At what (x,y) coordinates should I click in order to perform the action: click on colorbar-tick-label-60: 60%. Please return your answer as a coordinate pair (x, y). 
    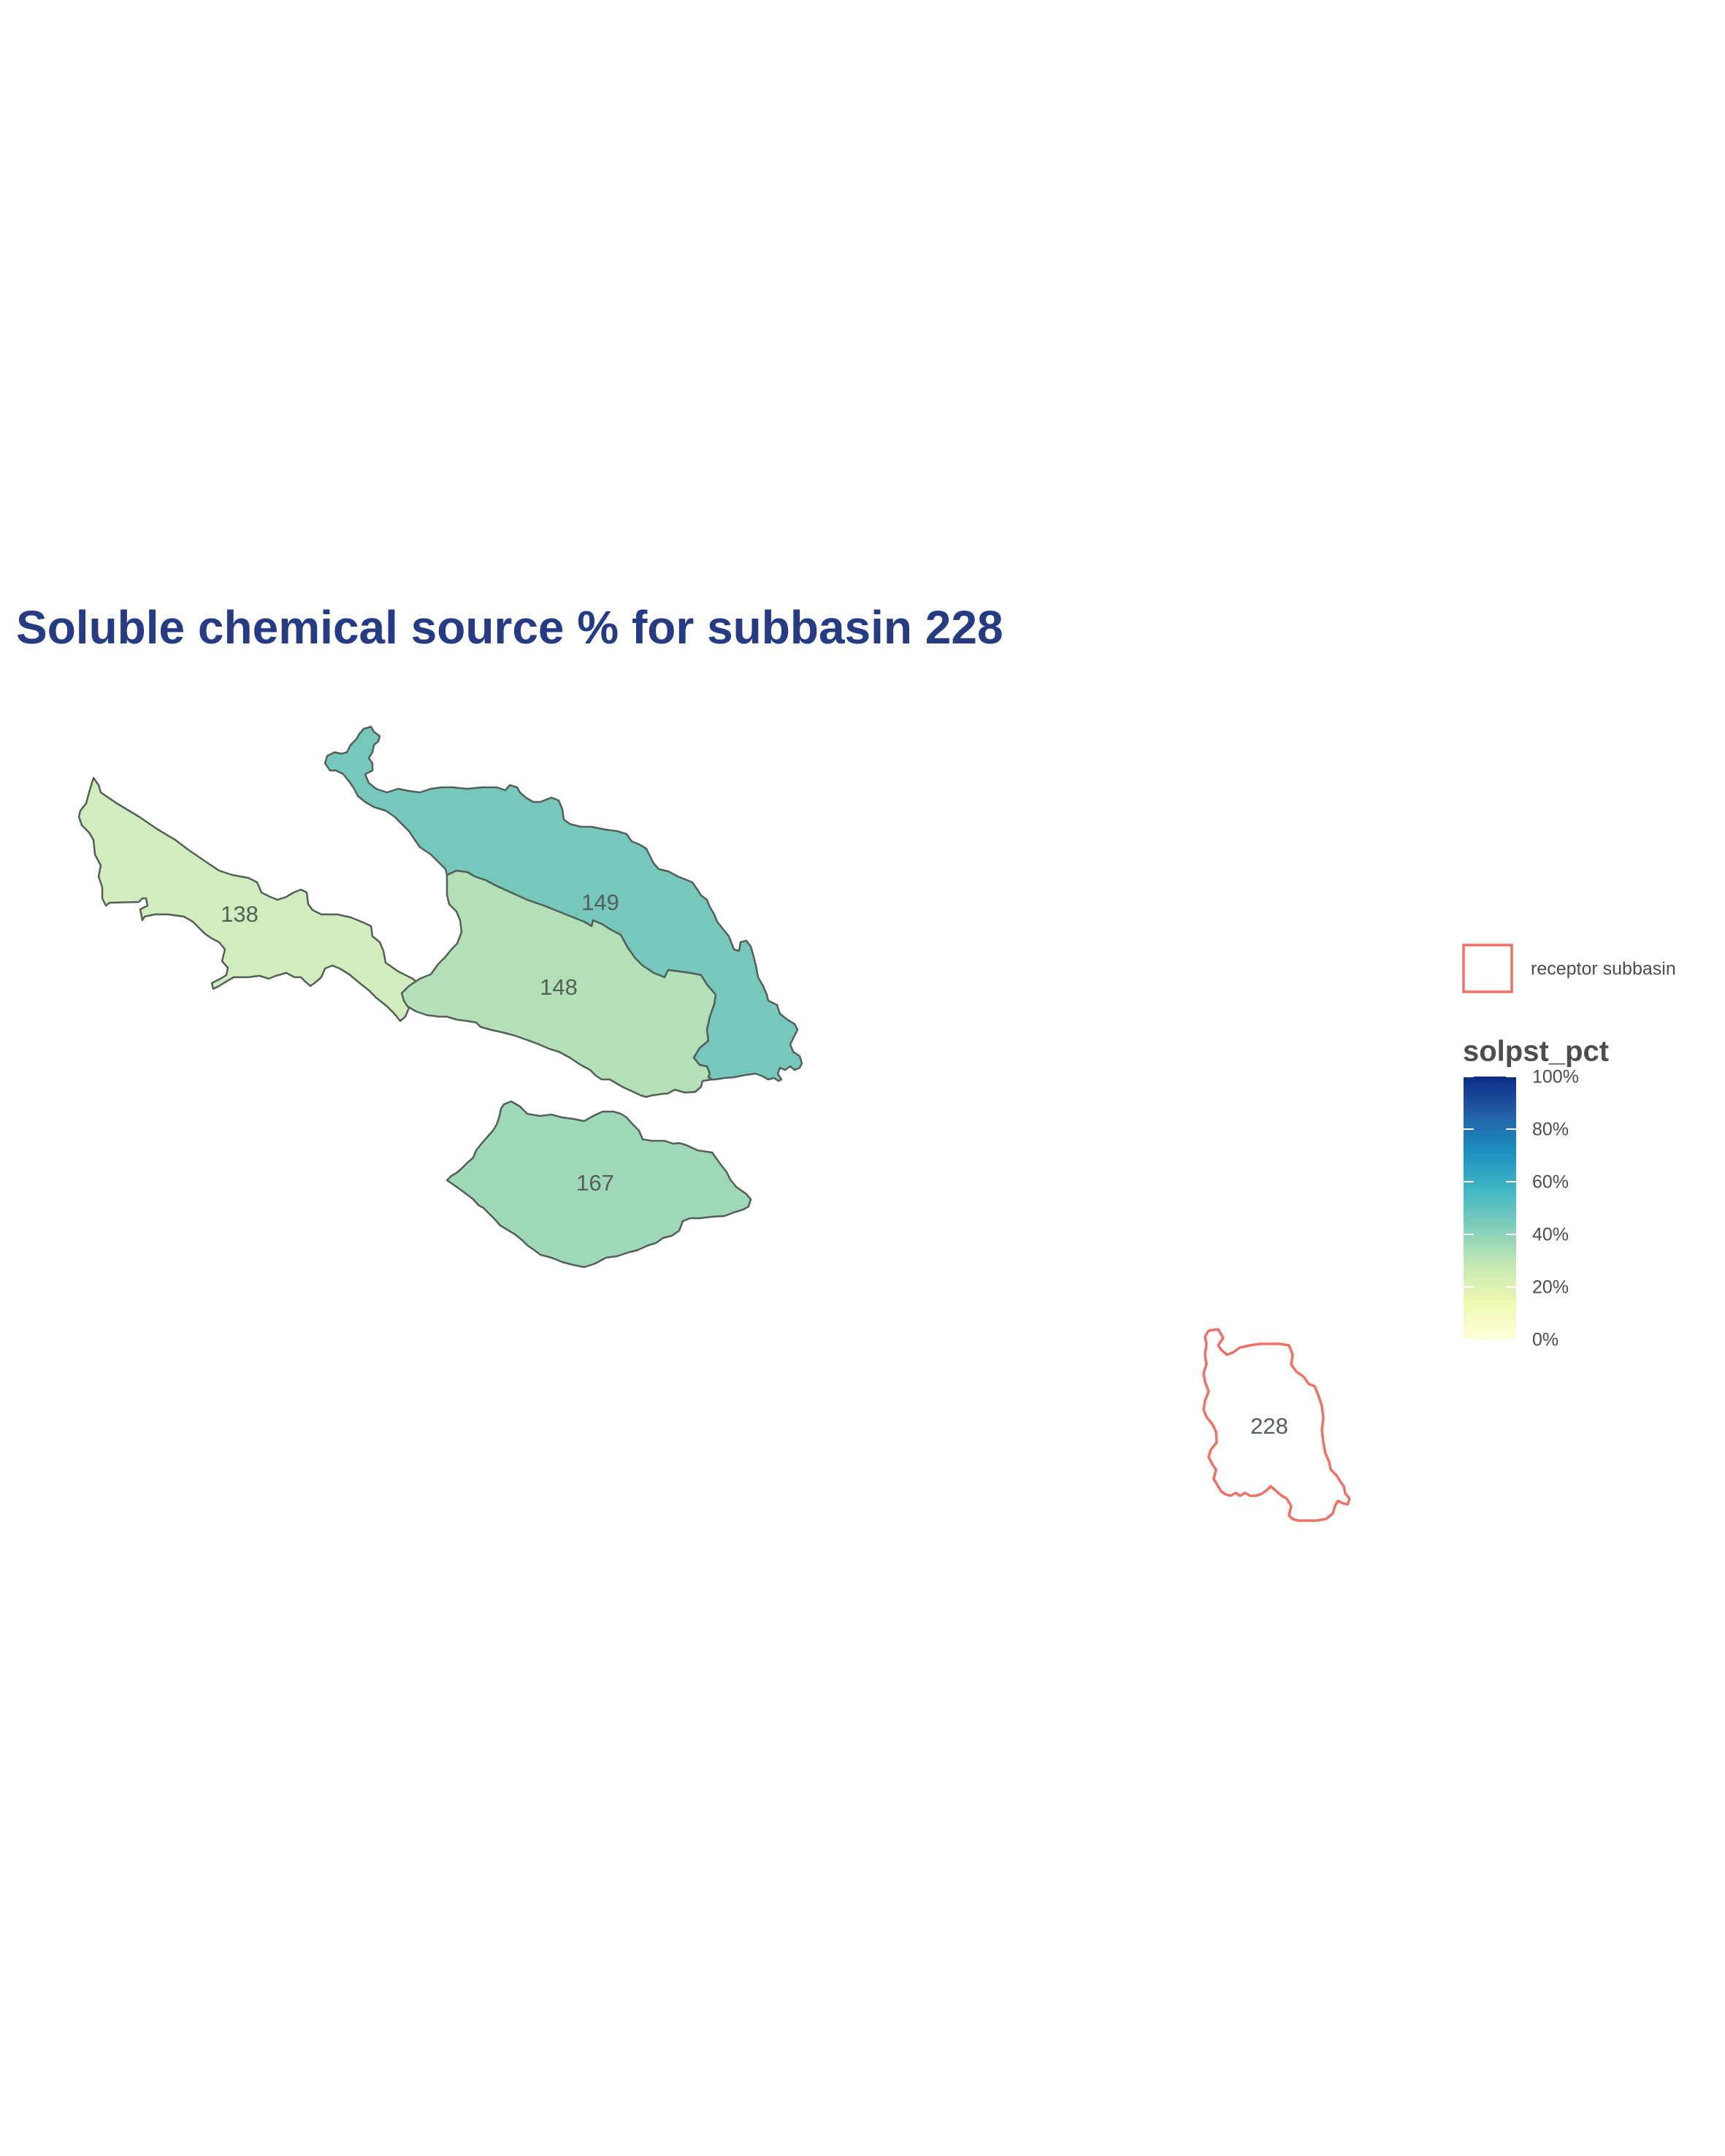
    Looking at the image, I should click on (1550, 1183).